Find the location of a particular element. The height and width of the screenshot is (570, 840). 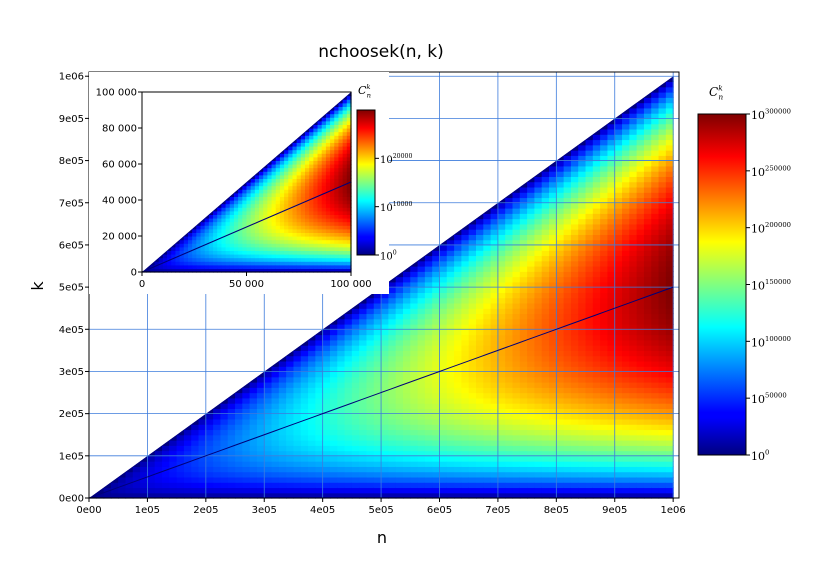

colorbar-tick-label: 1020000 is located at coordinates (396, 159).